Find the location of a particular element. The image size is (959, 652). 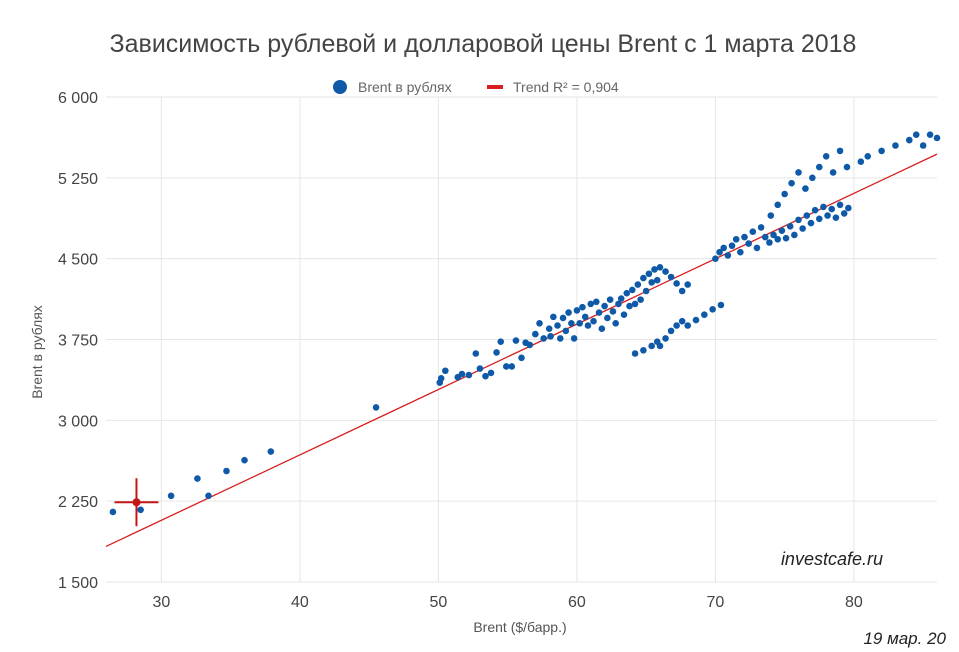

legend-label-scatter: Brent в рублях is located at coordinates (405, 87).